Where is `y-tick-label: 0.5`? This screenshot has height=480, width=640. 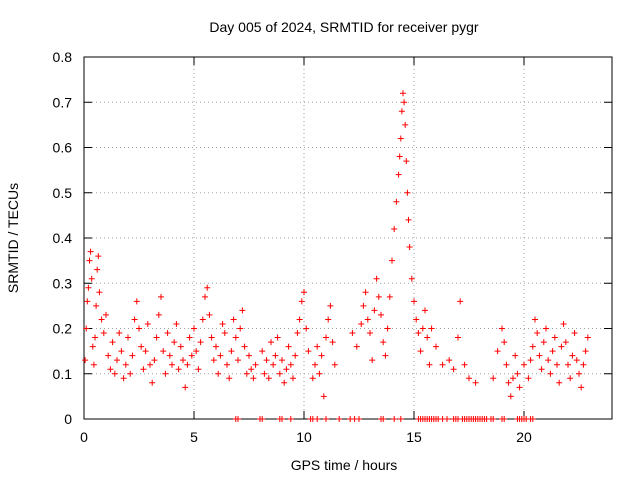 y-tick-label: 0.5 is located at coordinates (63, 193).